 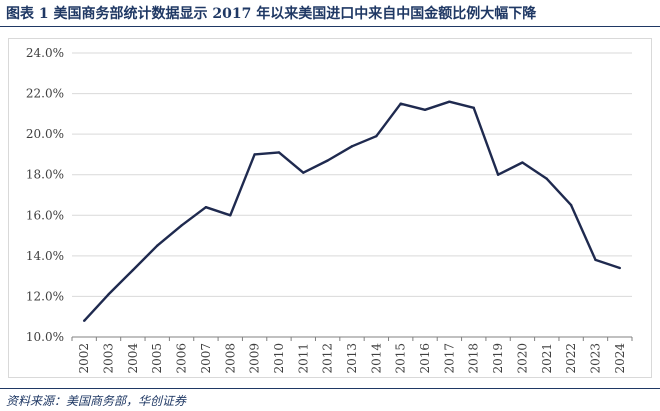 What do you see at coordinates (157, 358) in the screenshot?
I see `x-tick-label: 2005` at bounding box center [157, 358].